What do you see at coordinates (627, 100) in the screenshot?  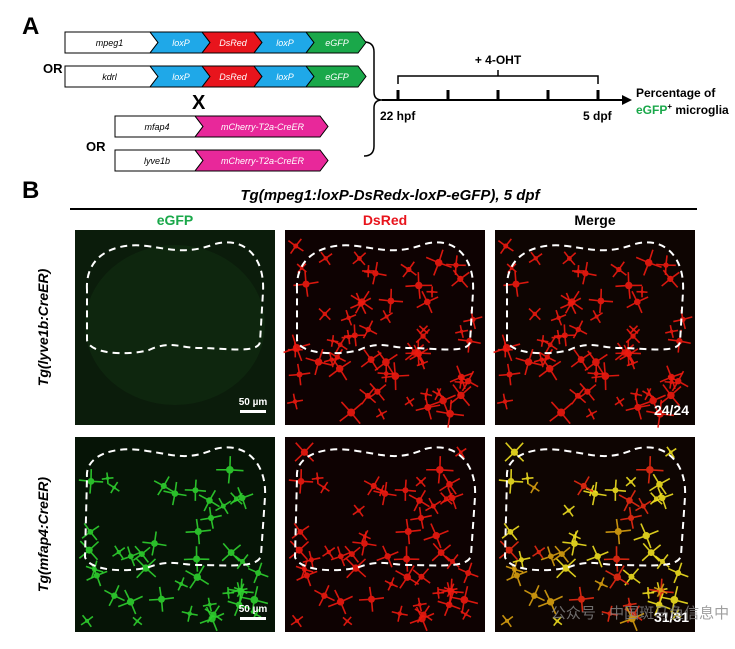 I see `arrow-head` at bounding box center [627, 100].